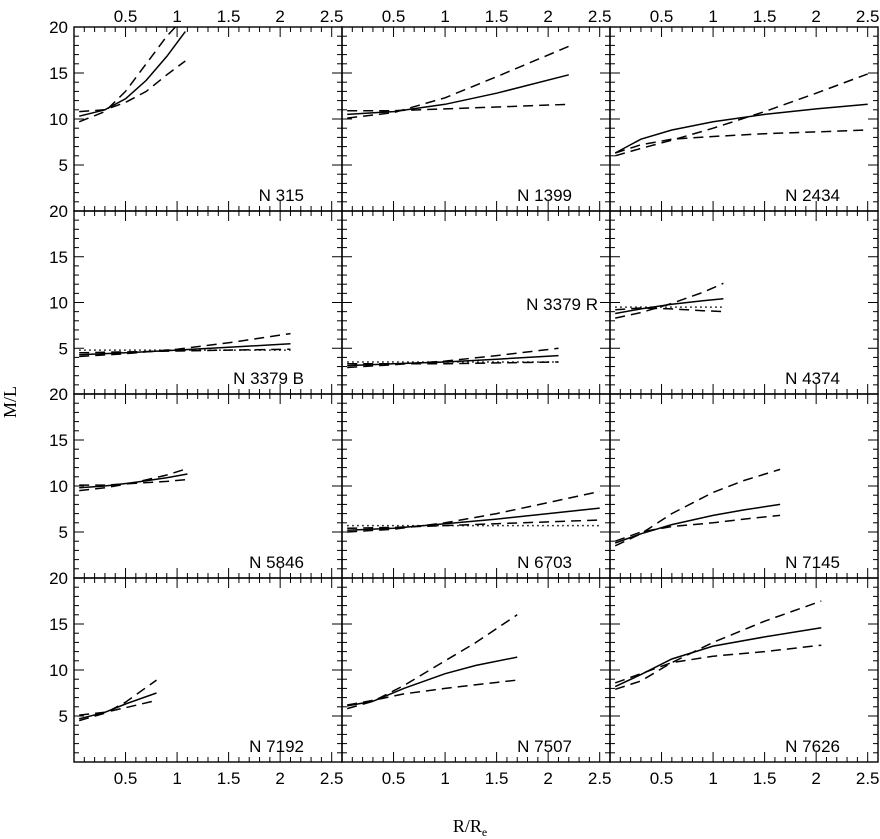 This screenshot has height=839, width=880. Describe the element at coordinates (476, 302) in the screenshot. I see `panel-n-3379-r: N 3379 R` at that location.